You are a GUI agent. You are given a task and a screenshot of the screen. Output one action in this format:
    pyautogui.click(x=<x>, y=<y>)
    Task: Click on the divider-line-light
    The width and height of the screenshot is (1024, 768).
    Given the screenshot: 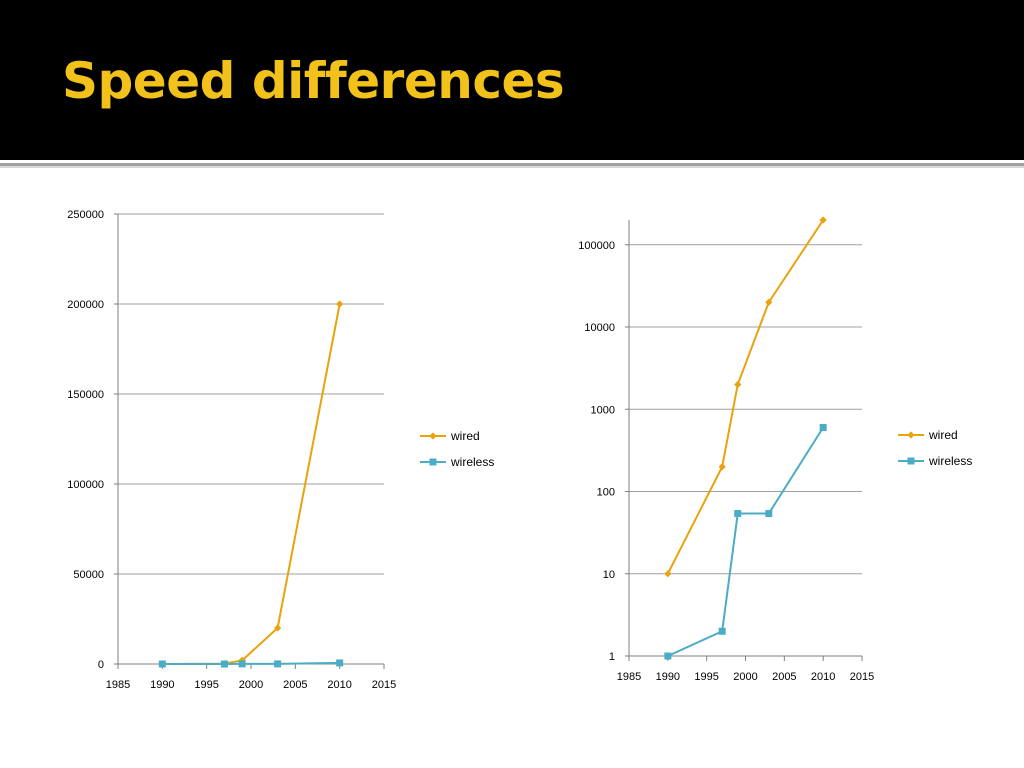 What is the action you would take?
    pyautogui.click(x=512, y=167)
    